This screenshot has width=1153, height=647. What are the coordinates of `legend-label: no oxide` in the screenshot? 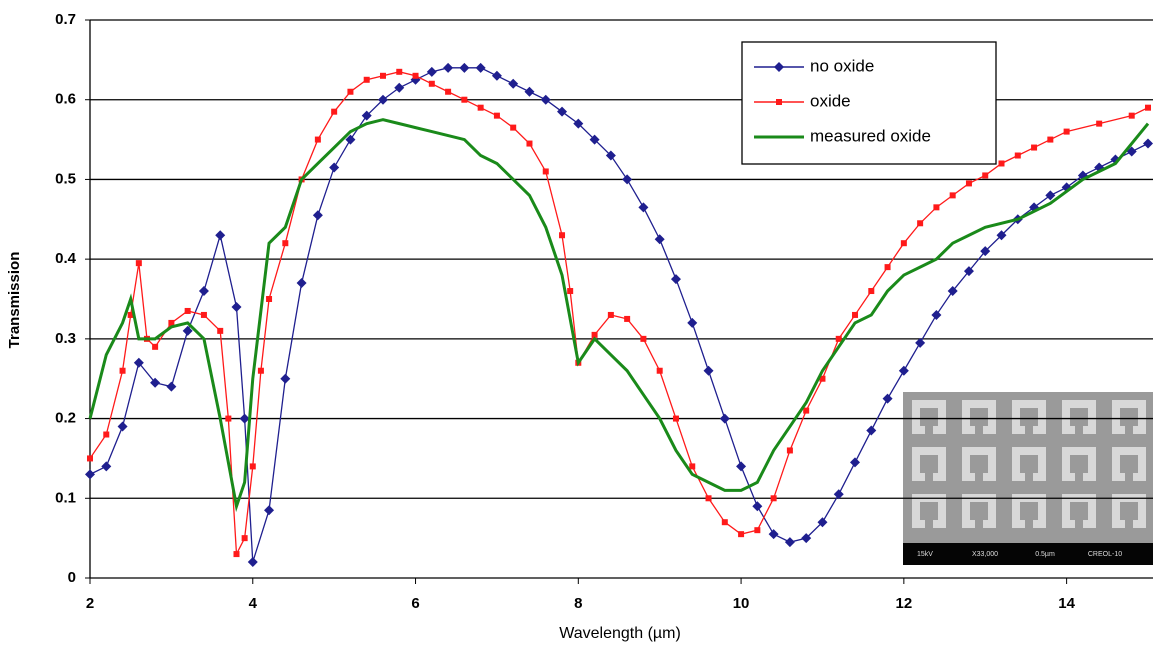 It's located at (842, 65).